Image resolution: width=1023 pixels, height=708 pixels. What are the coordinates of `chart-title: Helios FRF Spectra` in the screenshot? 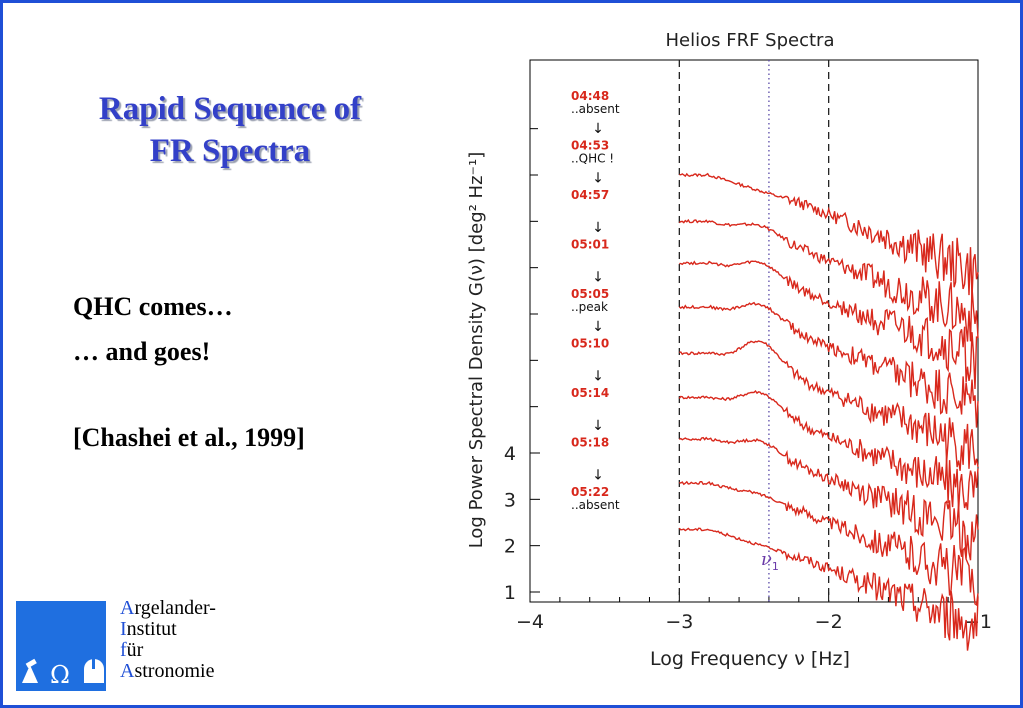 It's located at (750, 40).